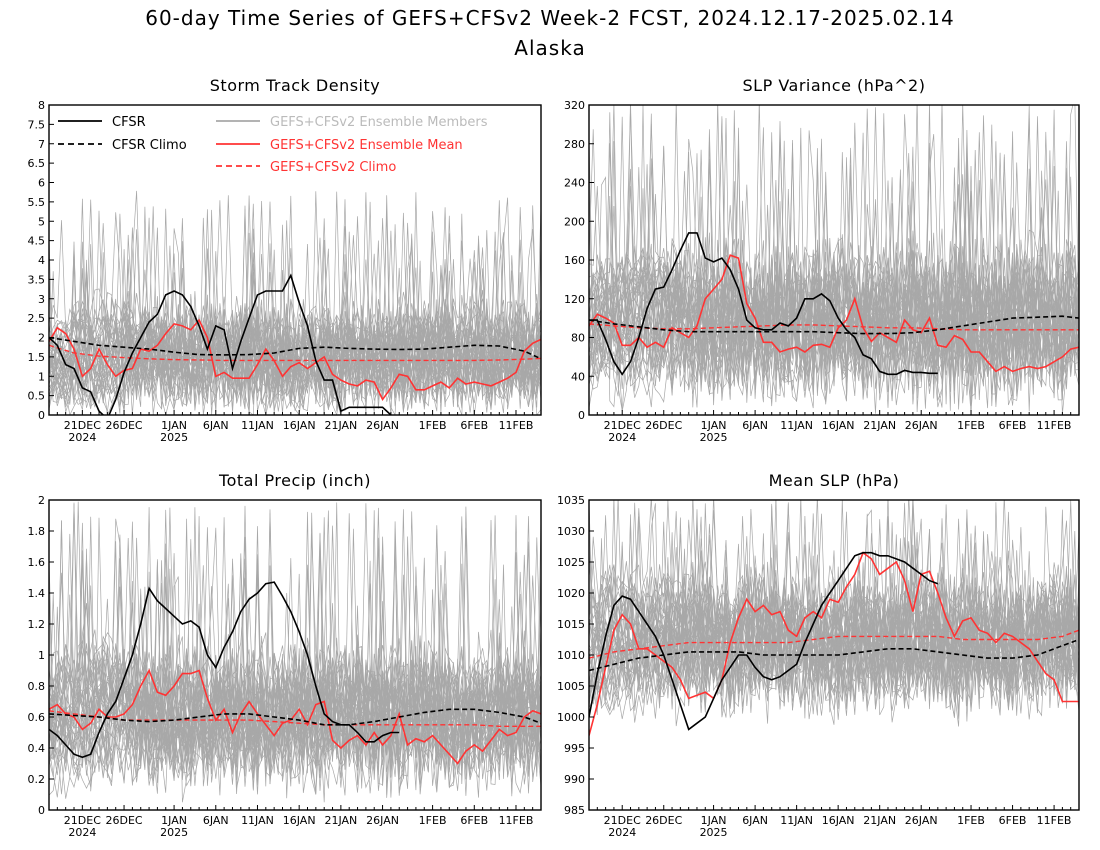  I want to click on y-tick-label: 0.2, so click(37, 779).